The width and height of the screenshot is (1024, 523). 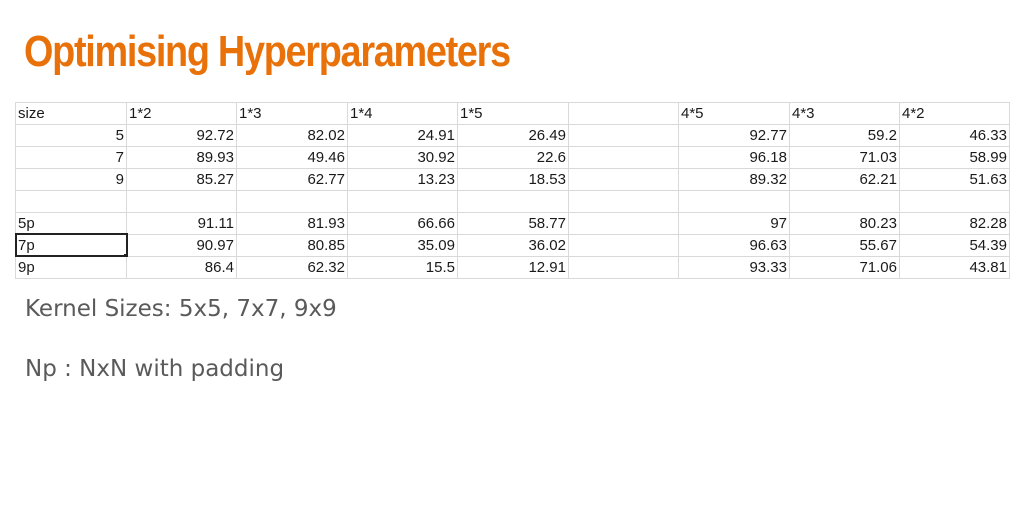 I want to click on kernel-sizes-note: Kernel Sizes: 5x5, 7x7, 9x9, so click(x=181, y=309).